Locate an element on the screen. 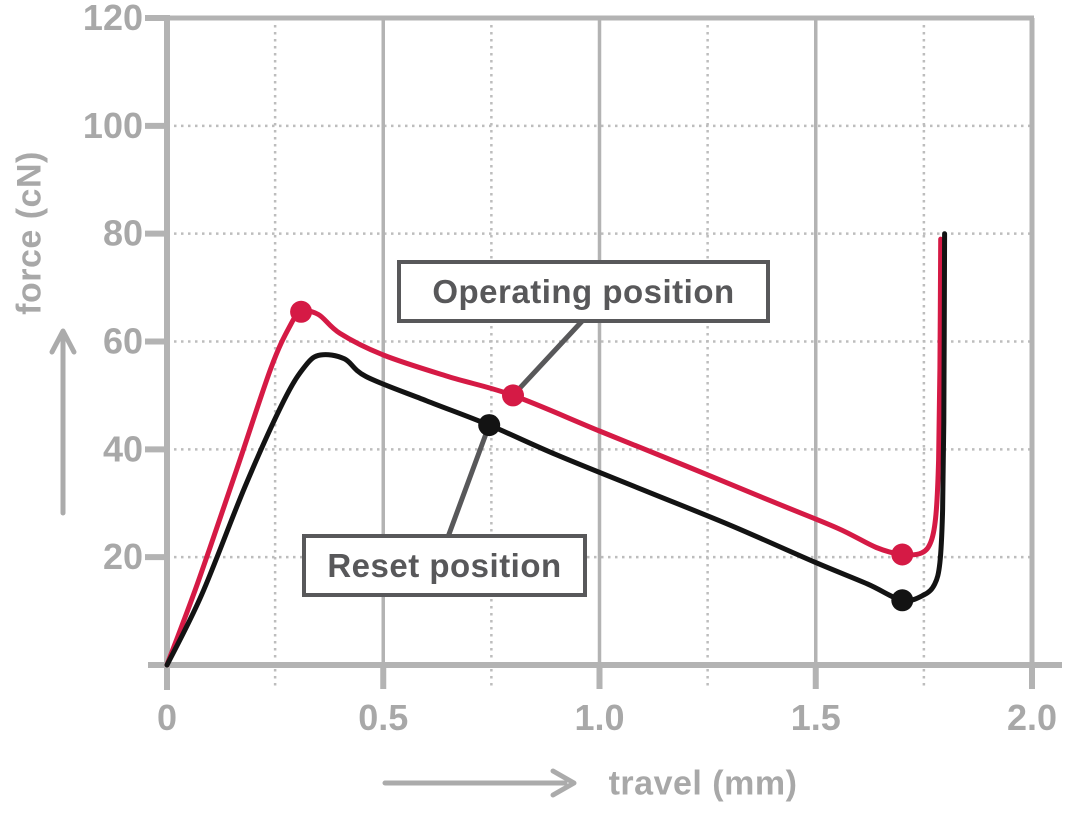  y-tick-label-60: 60 is located at coordinates (123, 341).